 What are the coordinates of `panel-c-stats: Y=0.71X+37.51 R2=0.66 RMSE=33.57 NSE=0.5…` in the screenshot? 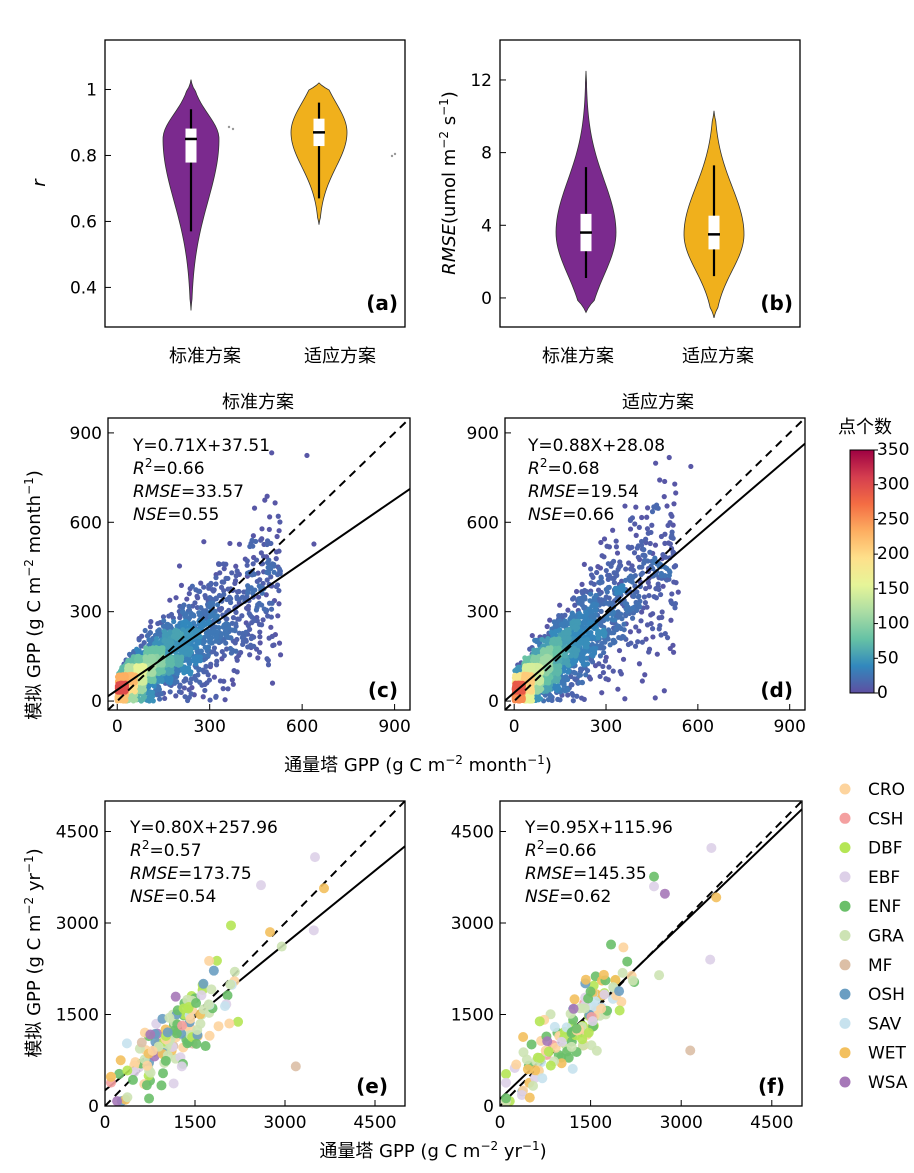 It's located at (201, 480).